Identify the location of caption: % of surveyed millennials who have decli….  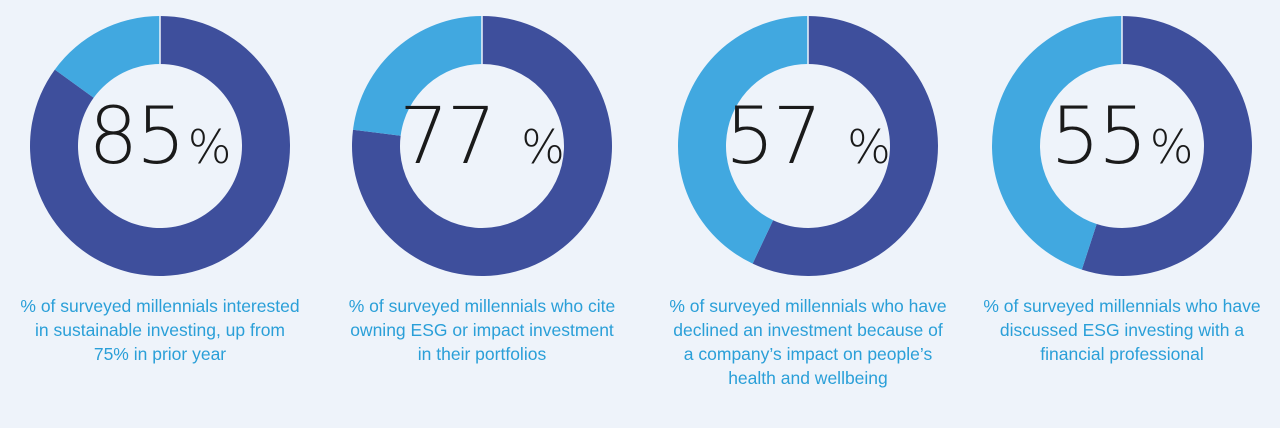
(808, 342).